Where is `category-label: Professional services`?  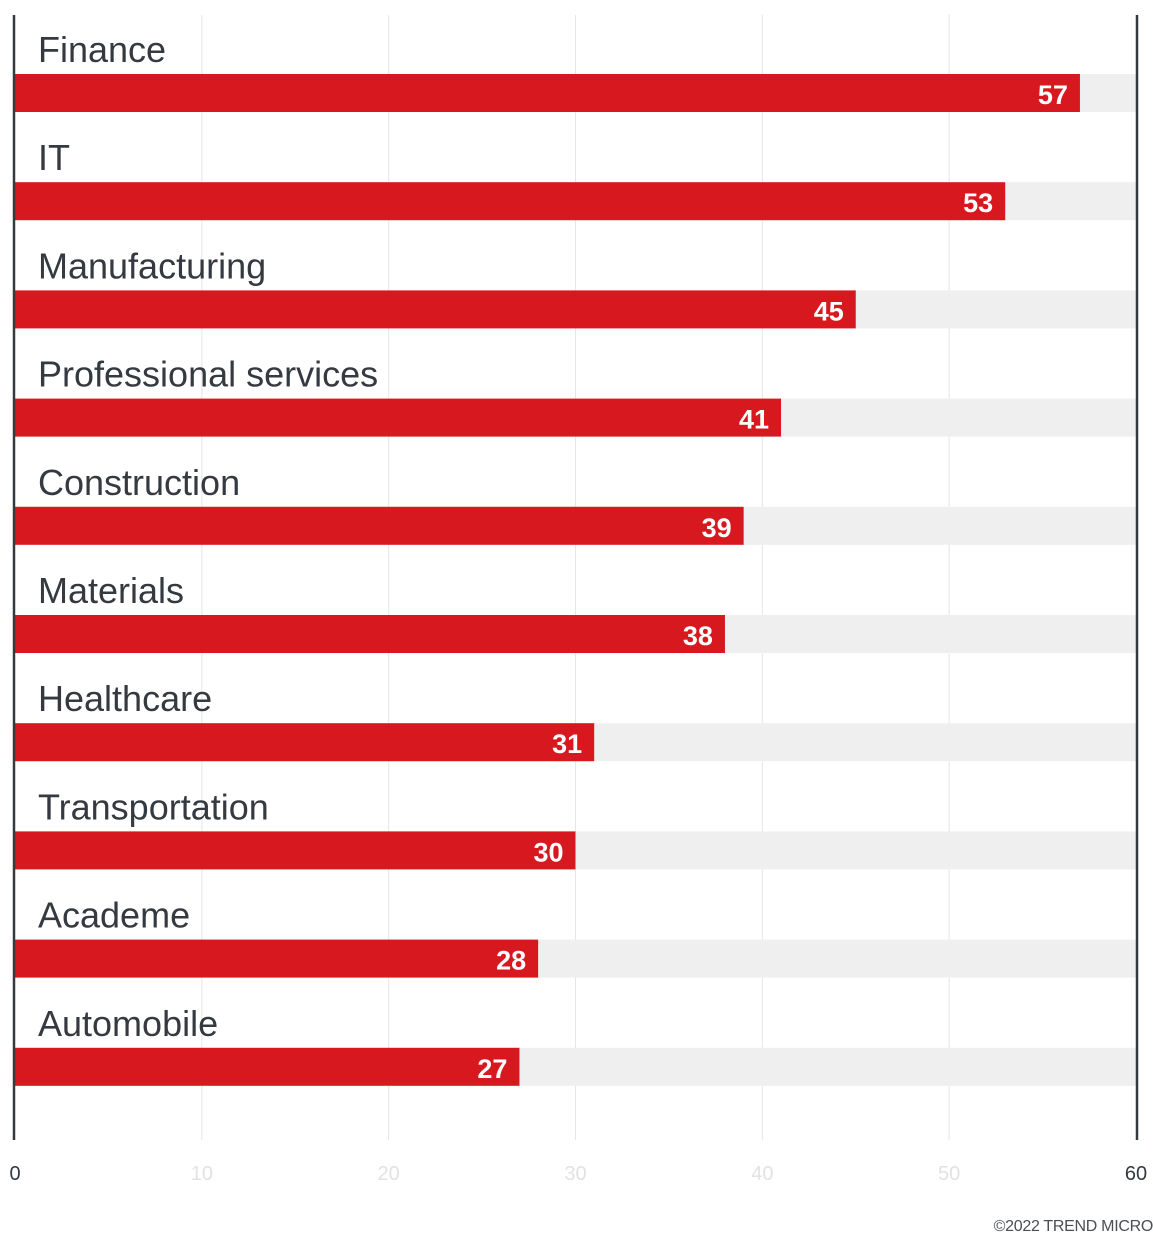
category-label: Professional services is located at coordinates (208, 374).